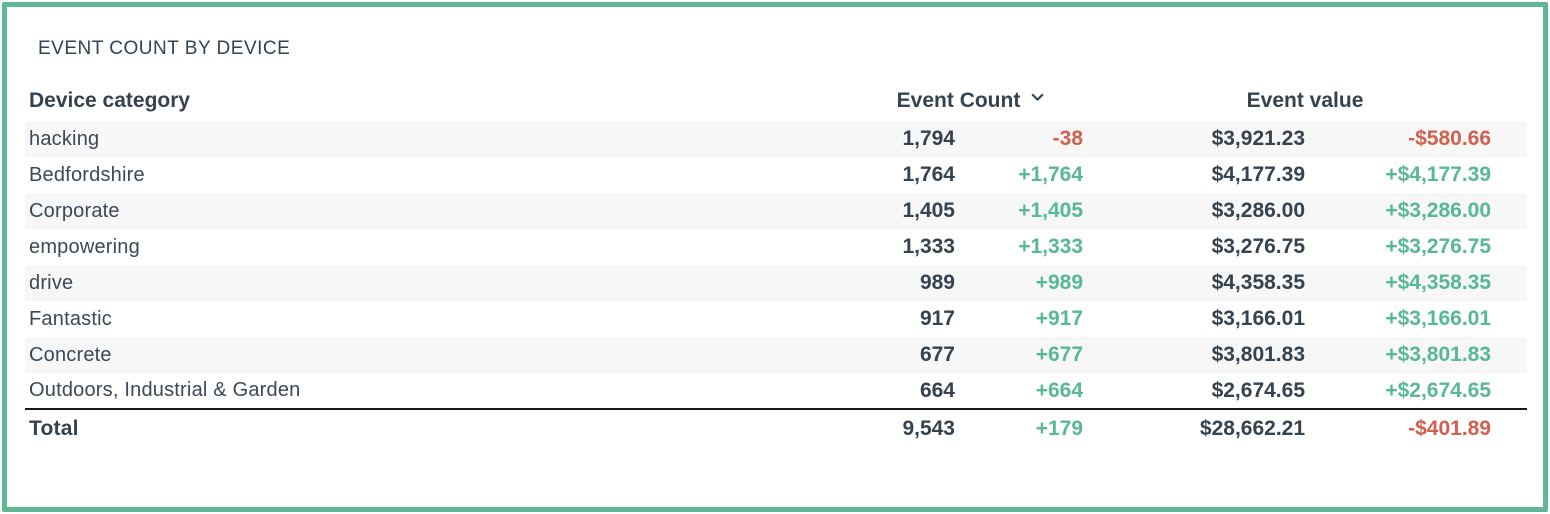 Image resolution: width=1550 pixels, height=514 pixels. Describe the element at coordinates (937, 318) in the screenshot. I see `event-count-cell: 917` at that location.